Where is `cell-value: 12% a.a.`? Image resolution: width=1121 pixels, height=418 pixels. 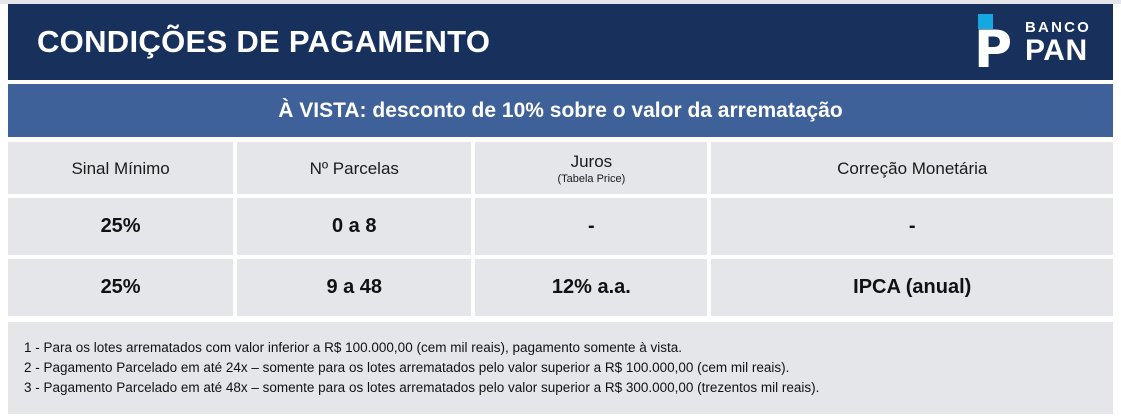 cell-value: 12% a.a. is located at coordinates (591, 287).